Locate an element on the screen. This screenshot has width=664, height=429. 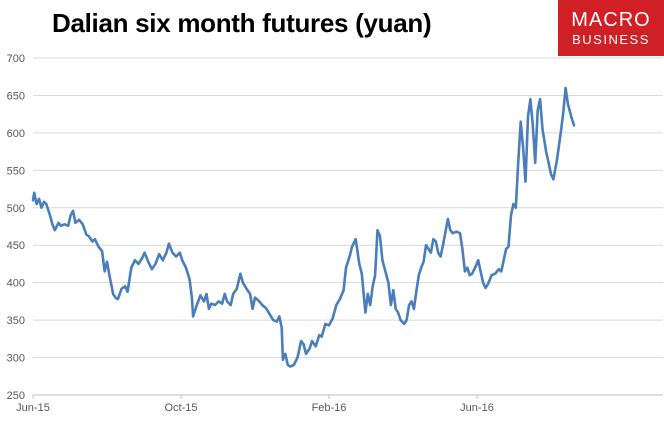
y-tick-label: 550 is located at coordinates (16, 171).